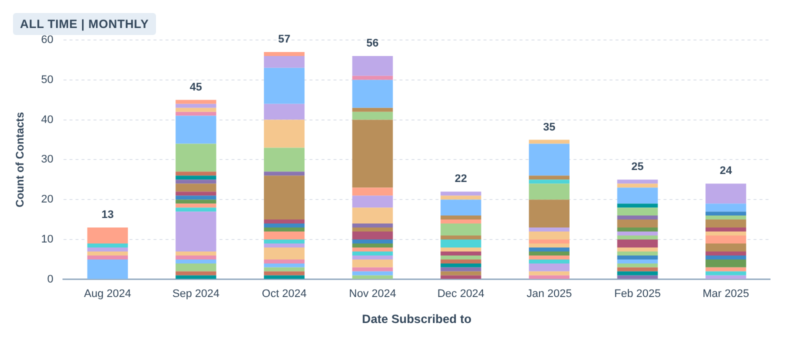  I want to click on total-label: 35, so click(549, 127).